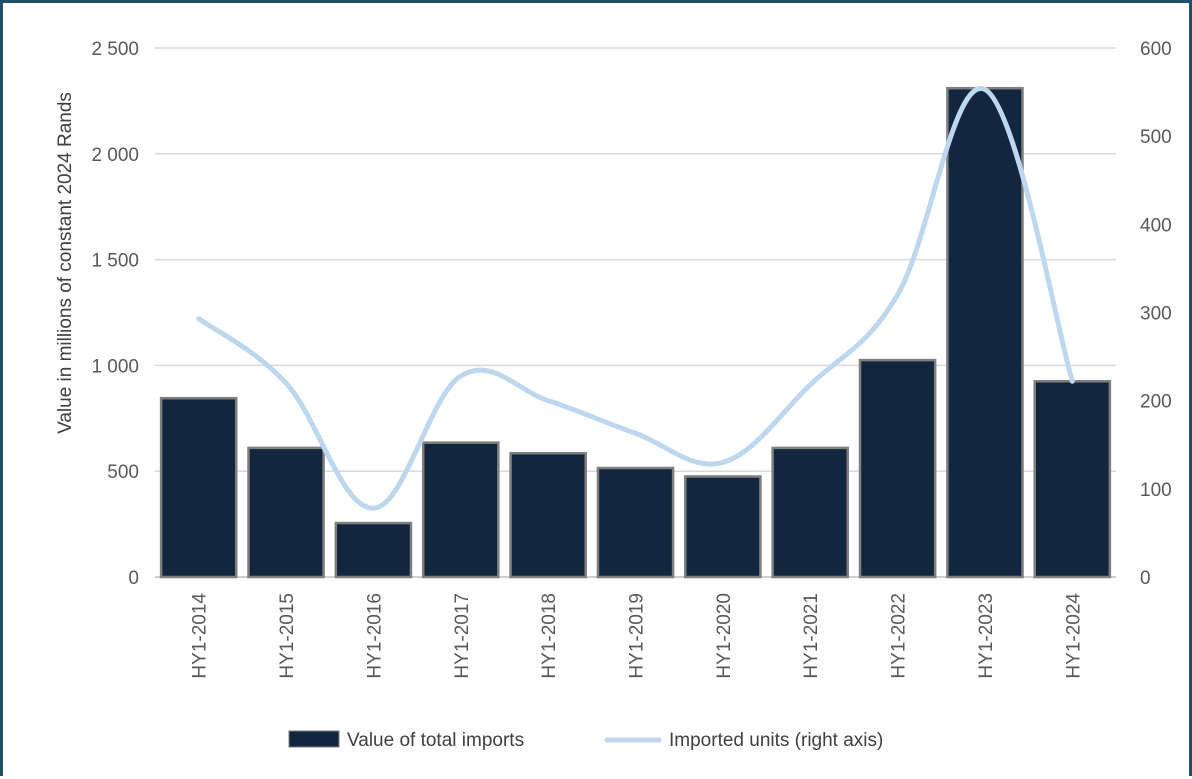 This screenshot has height=779, width=1192. Describe the element at coordinates (115, 49) in the screenshot. I see `y-tick-label: 2 500` at that location.